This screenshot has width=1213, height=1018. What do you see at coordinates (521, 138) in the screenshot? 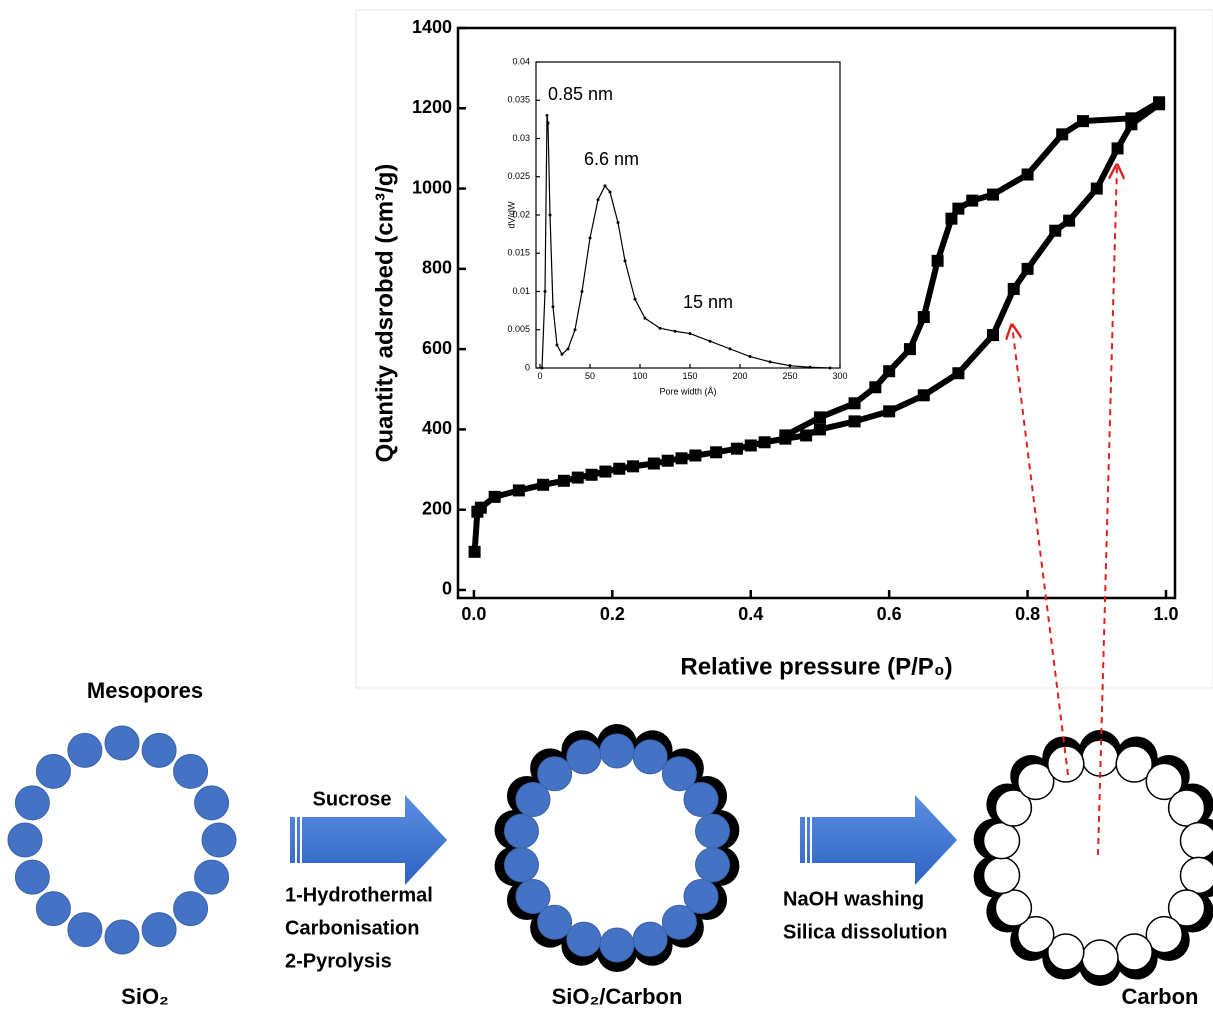
I see `y-tick-label: 0.03` at bounding box center [521, 138].